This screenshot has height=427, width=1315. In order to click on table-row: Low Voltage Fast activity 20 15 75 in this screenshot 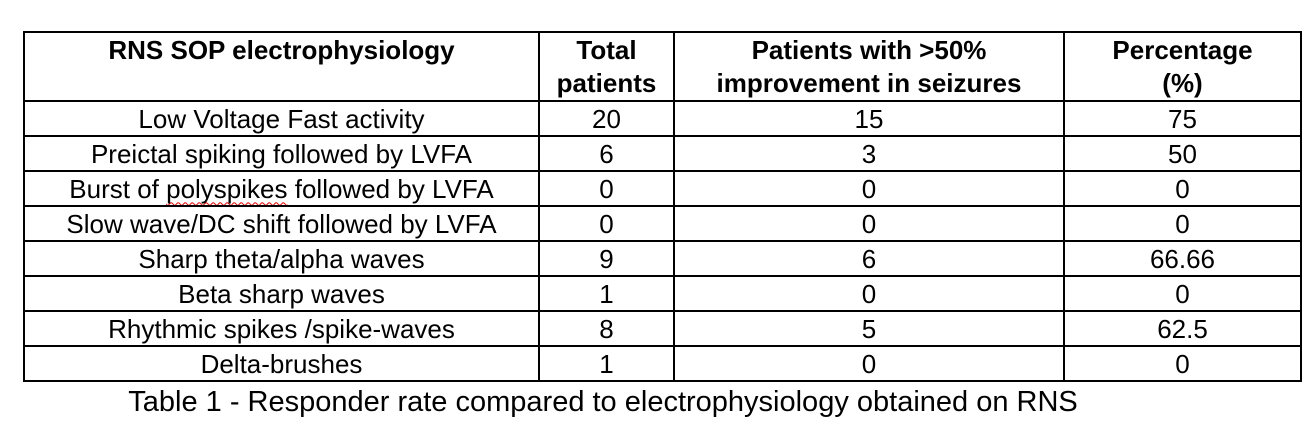, I will do `click(662, 118)`.